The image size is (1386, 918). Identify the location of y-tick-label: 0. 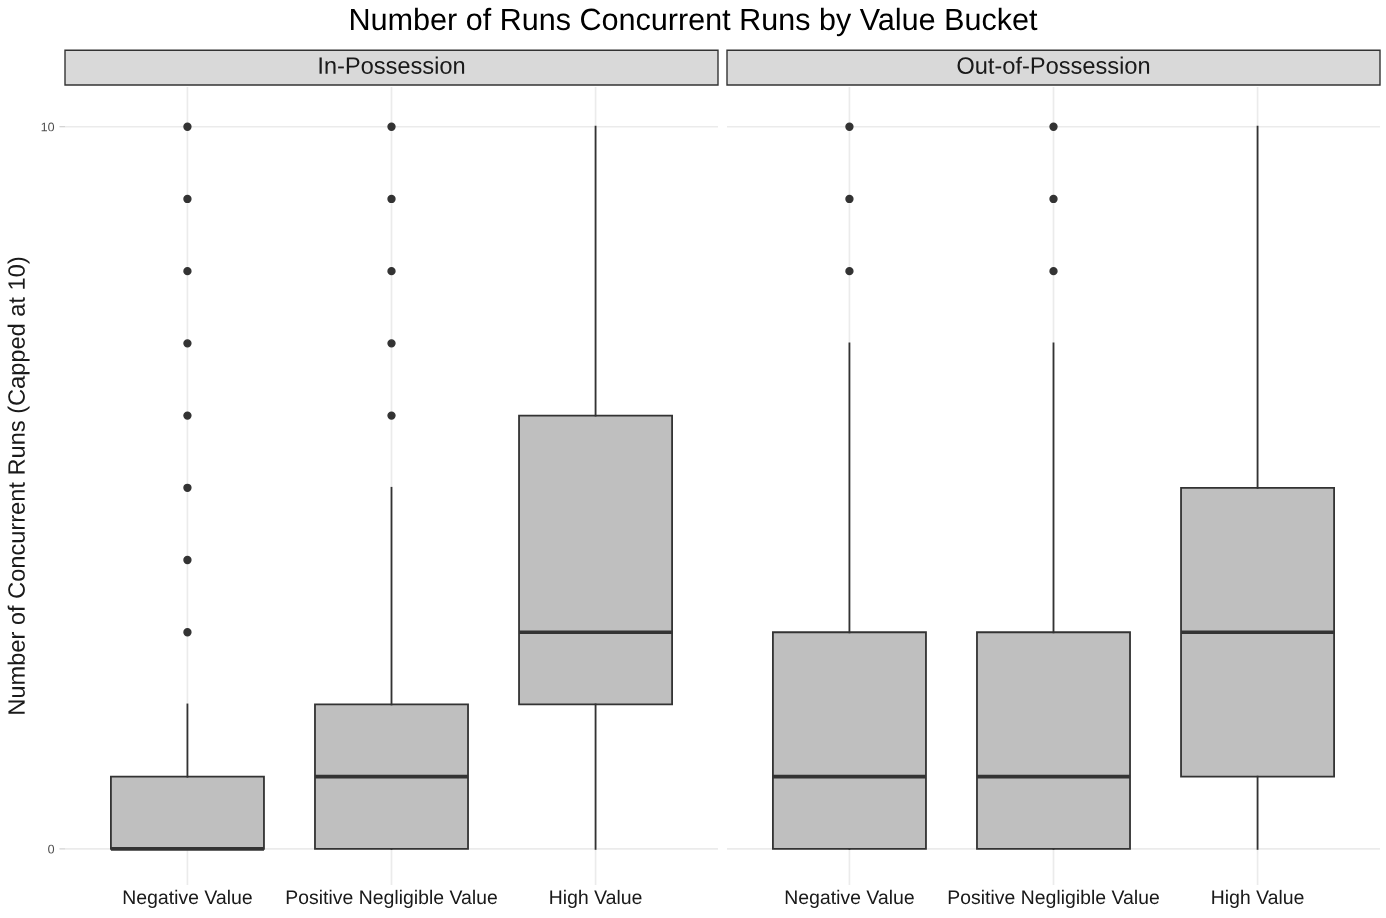
(51, 849).